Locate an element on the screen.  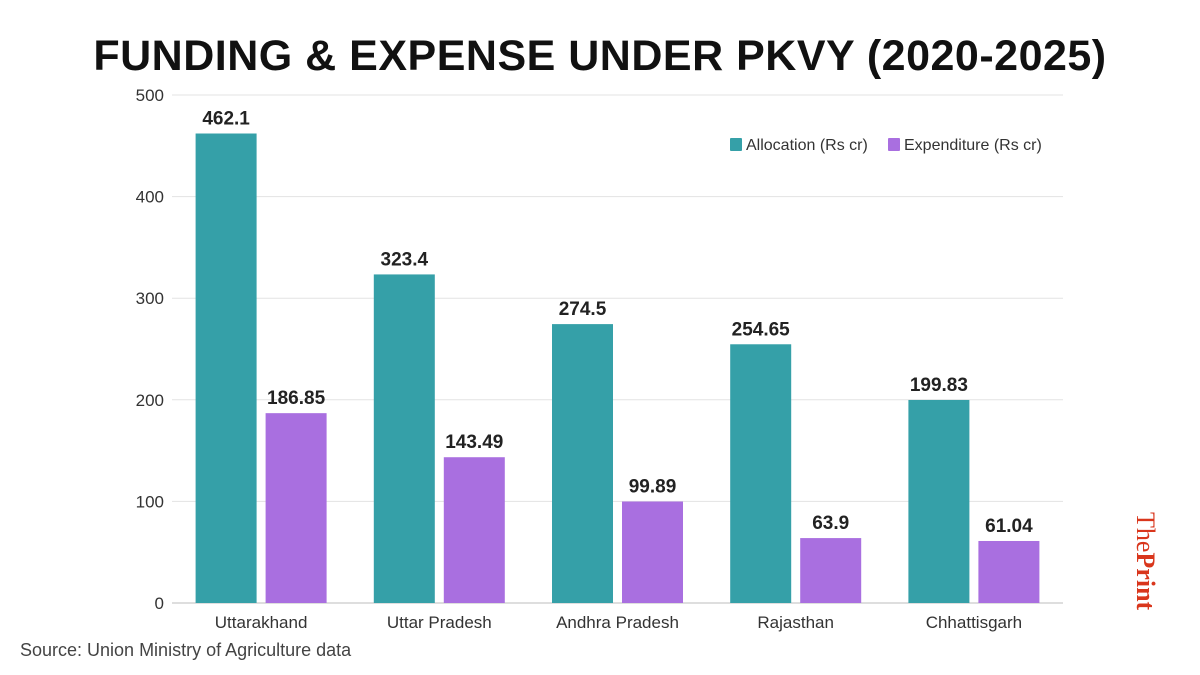
x-tick-label: Andhra Pradesh is located at coordinates (617, 622).